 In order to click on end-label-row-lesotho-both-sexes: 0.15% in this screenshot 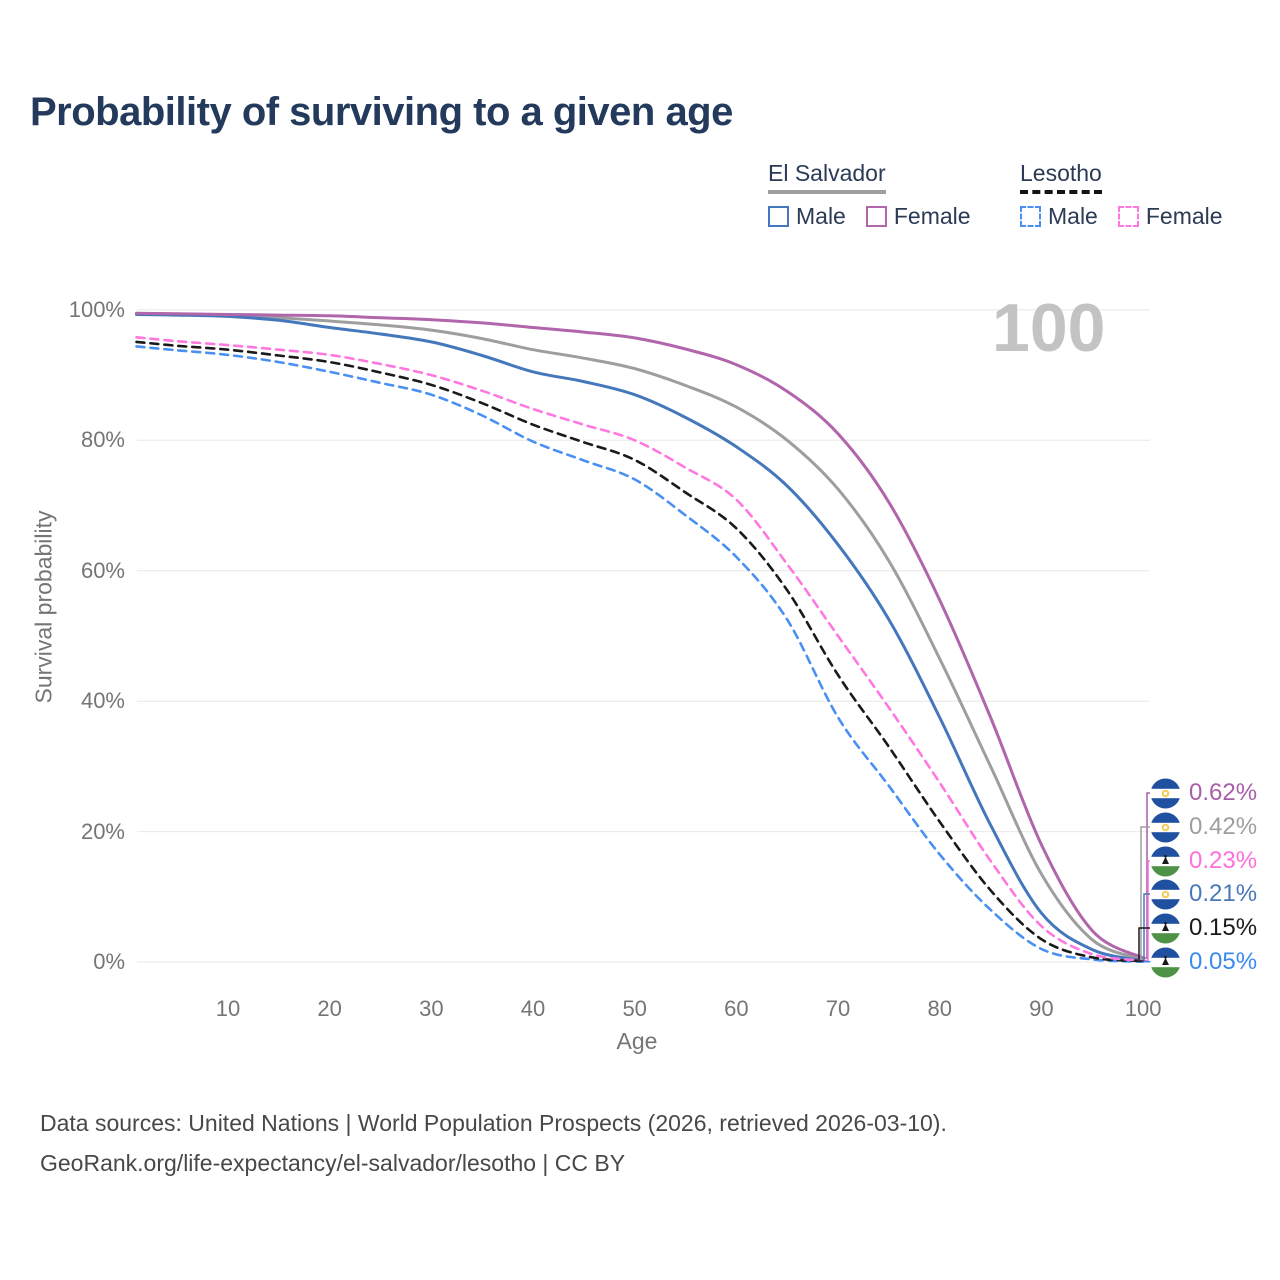, I will do `click(1203, 928)`.